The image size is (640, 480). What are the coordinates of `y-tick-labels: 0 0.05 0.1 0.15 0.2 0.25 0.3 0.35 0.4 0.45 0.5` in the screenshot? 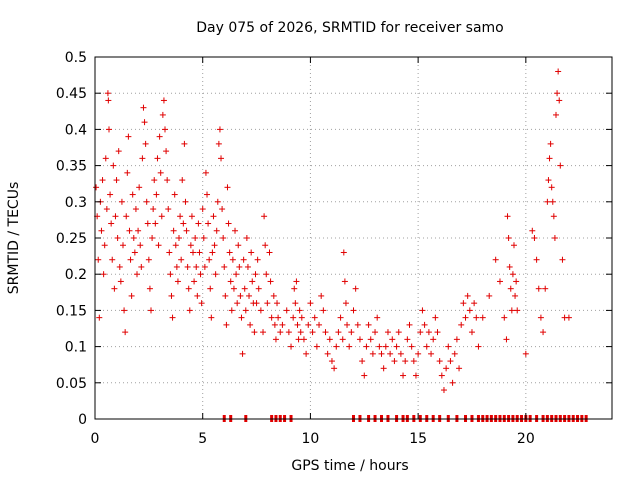 It's located at (71, 239).